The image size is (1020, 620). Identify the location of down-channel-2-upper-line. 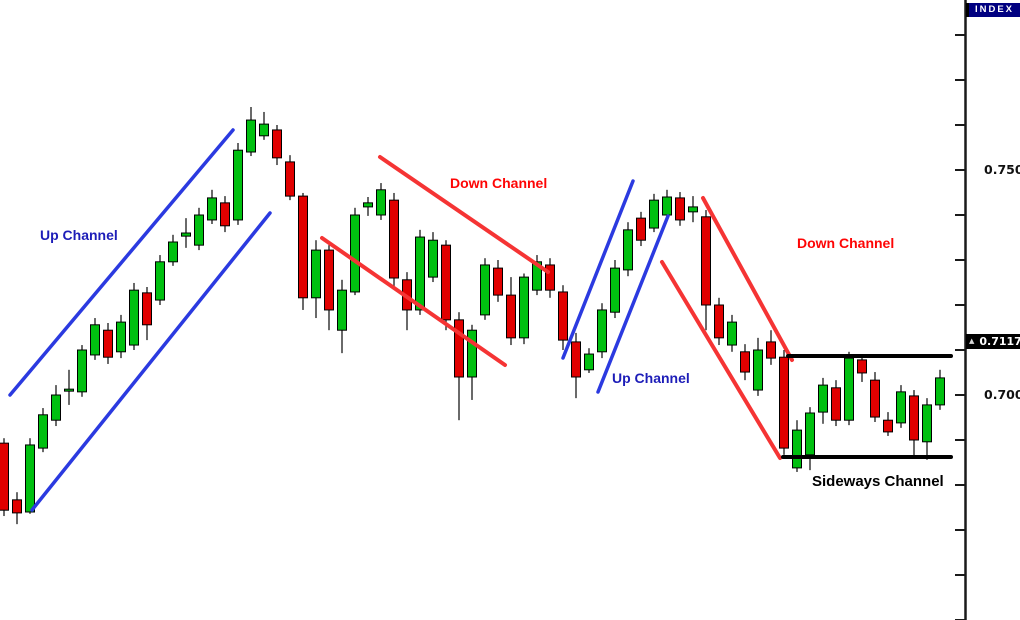
(747, 279).